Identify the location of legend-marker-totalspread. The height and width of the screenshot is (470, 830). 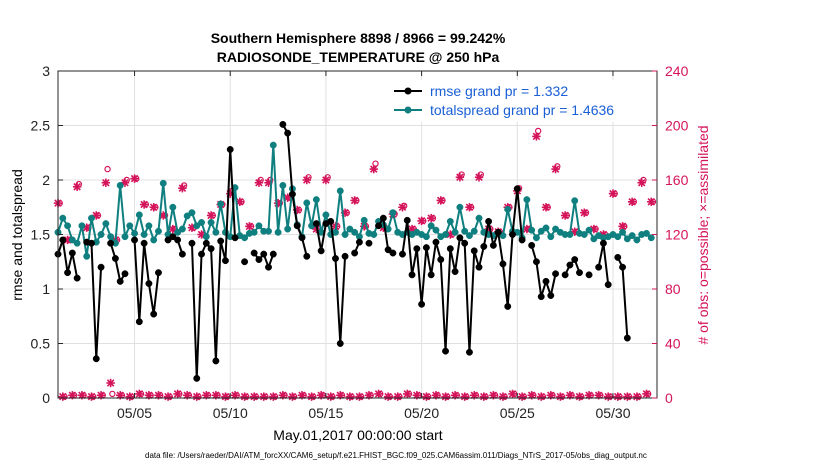
(408, 110).